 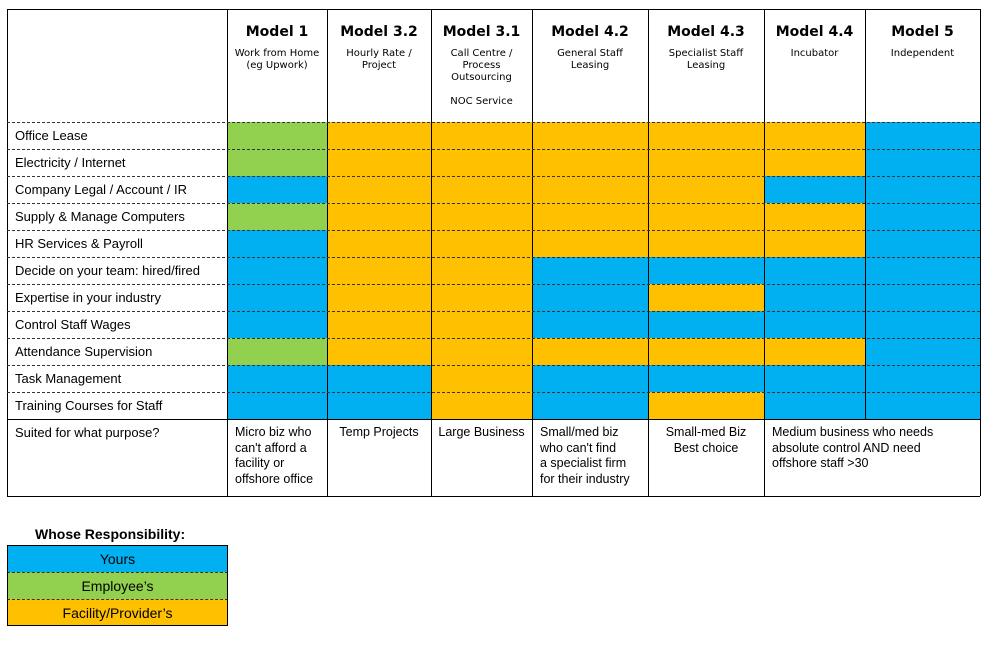 I want to click on row-label-hr-services-payroll: HR Services & Payroll, so click(x=79, y=243).